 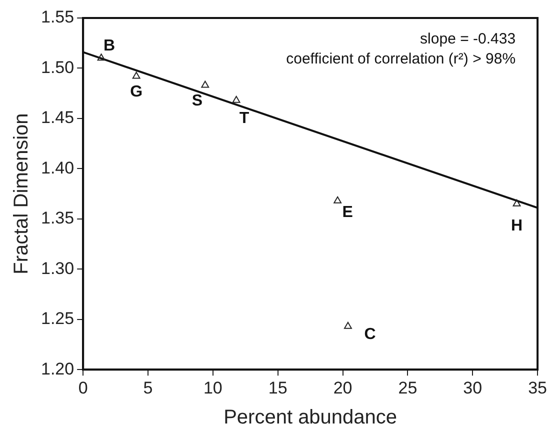 What do you see at coordinates (57, 368) in the screenshot?
I see `y-tick-label: 1.20` at bounding box center [57, 368].